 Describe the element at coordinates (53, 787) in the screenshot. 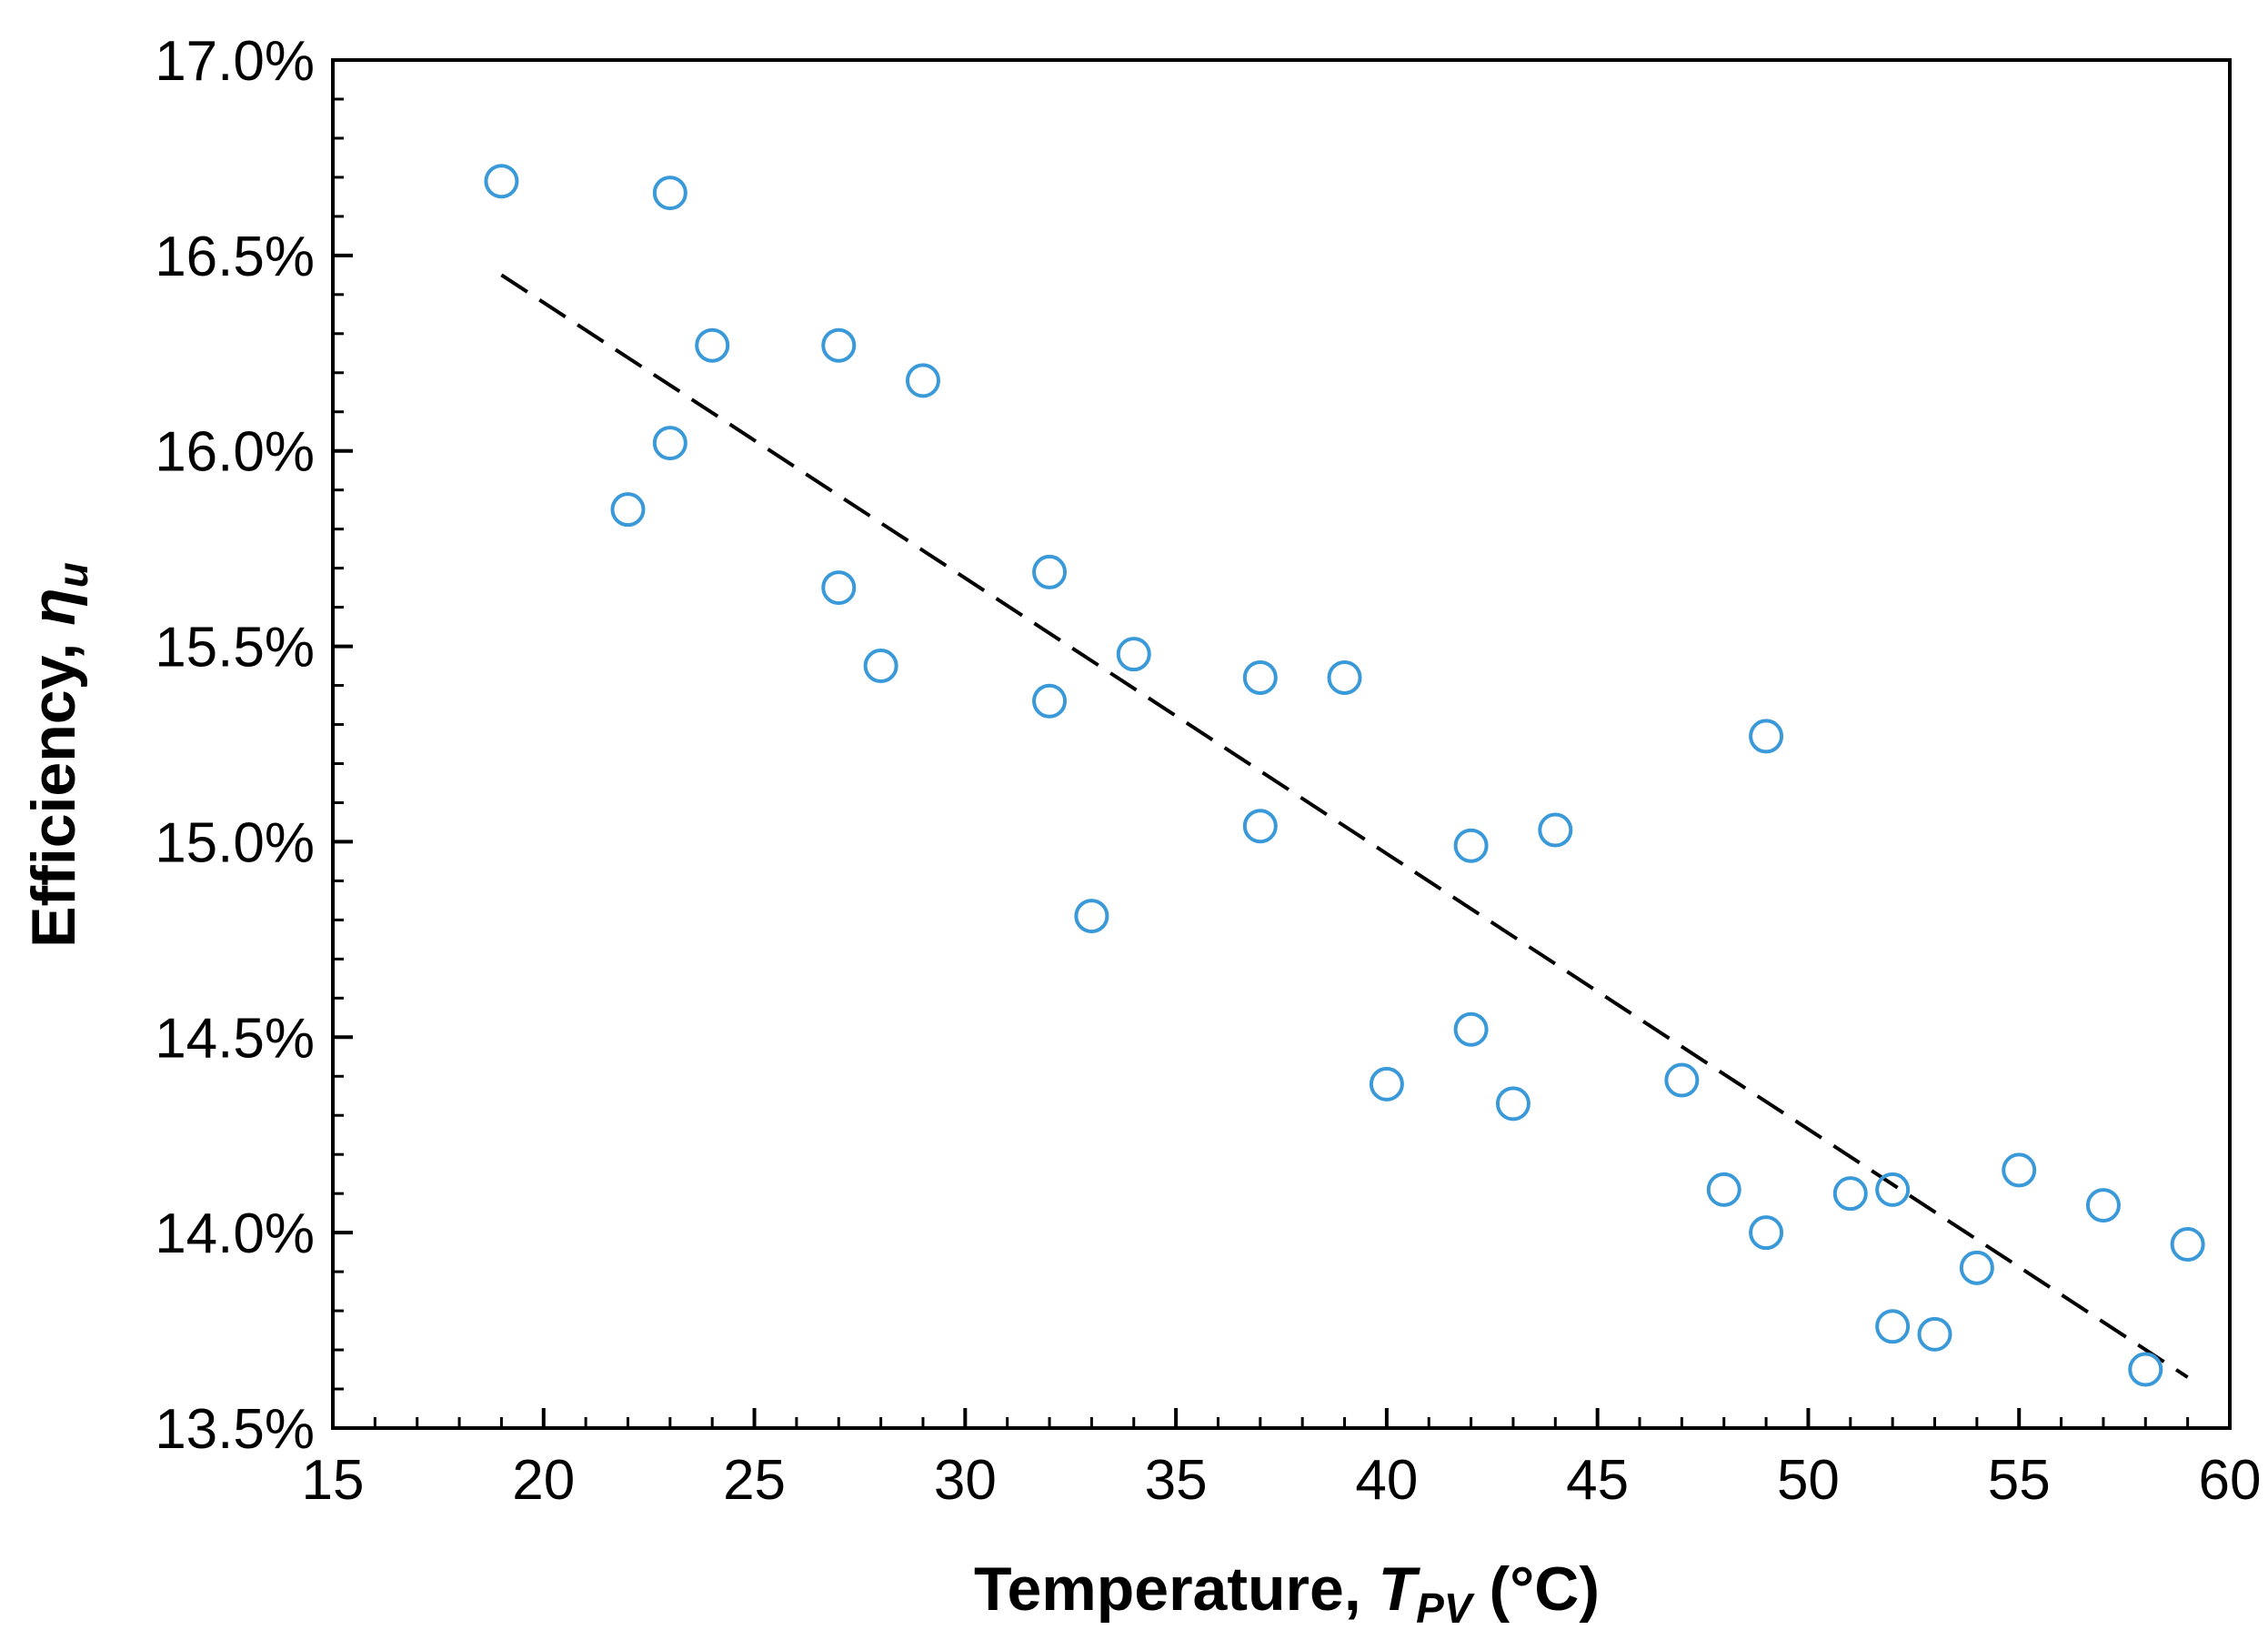

I see `y-axis-title-prefix: Efficiency,` at that location.